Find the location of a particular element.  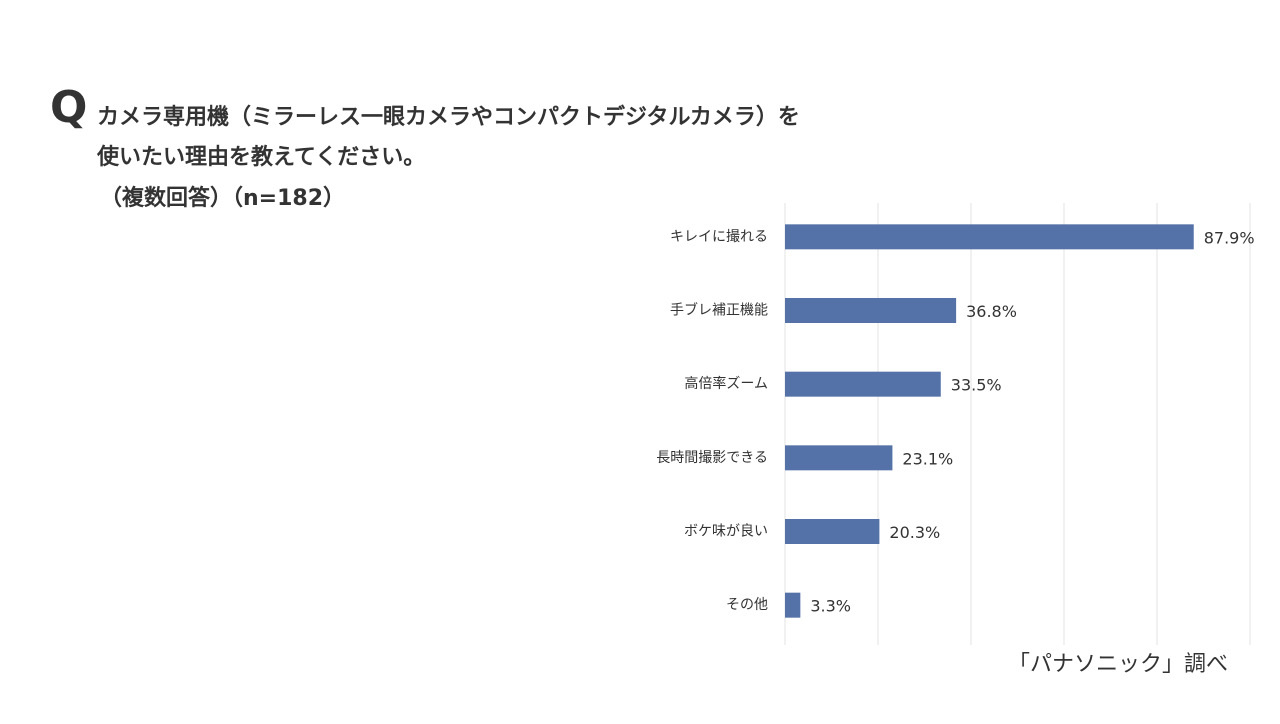

data-label: 23.1% is located at coordinates (927, 458).